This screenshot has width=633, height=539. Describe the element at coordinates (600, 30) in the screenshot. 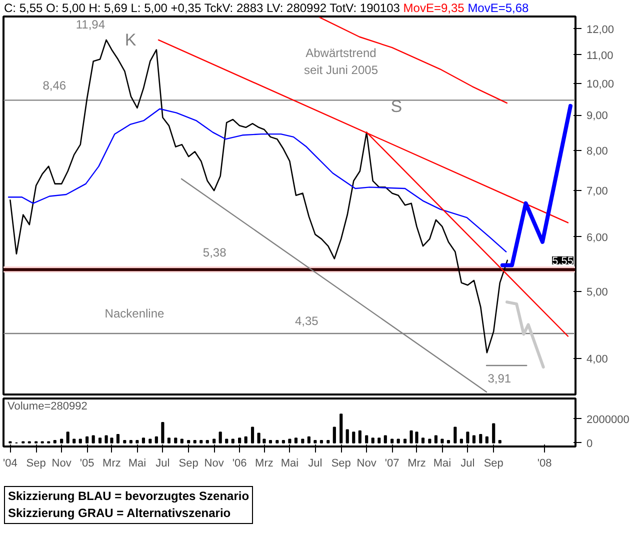

I see `y-tick-label: 12,00` at that location.